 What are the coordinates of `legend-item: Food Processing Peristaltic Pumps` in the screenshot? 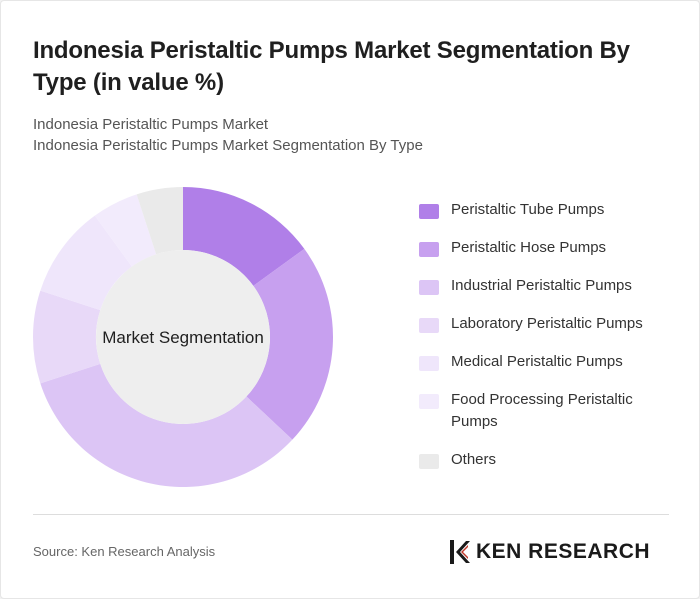 It's located at (544, 411).